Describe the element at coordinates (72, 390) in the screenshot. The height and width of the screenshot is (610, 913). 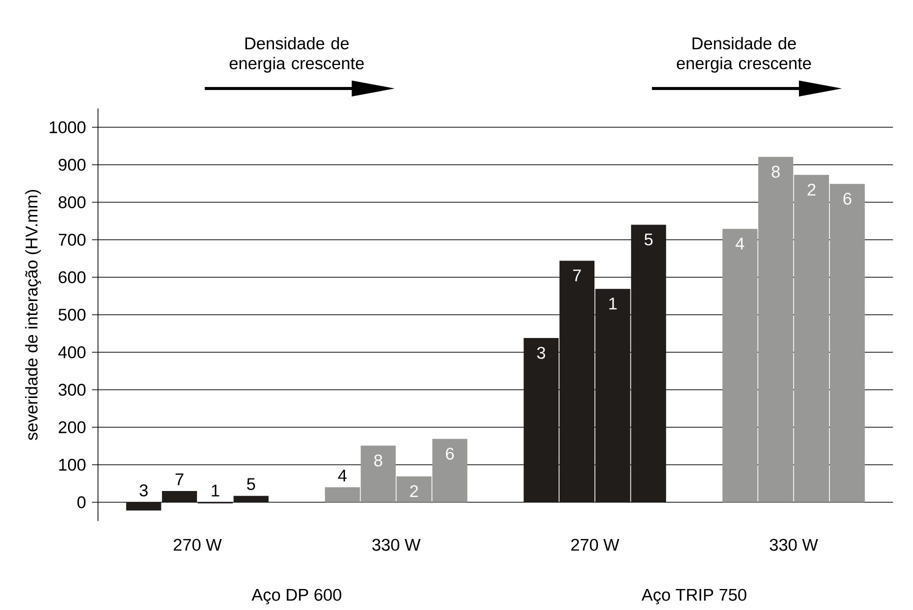
I see `y-tick-label: 300` at that location.